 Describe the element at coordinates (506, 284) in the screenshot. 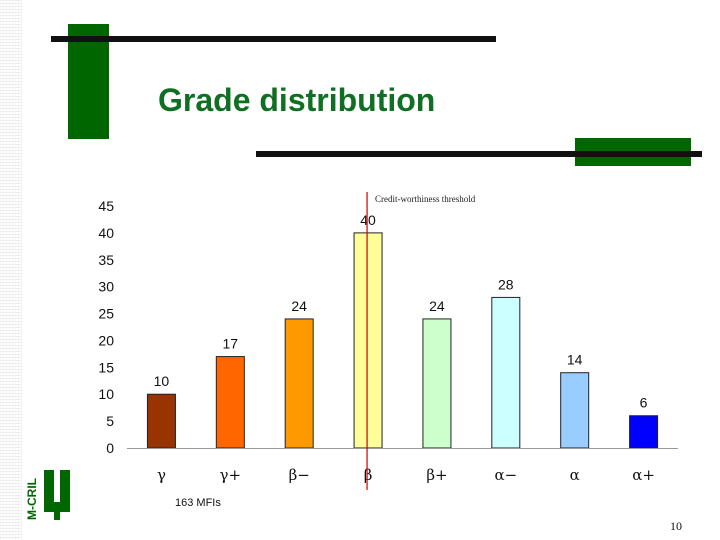

I see `data-label: 28` at that location.